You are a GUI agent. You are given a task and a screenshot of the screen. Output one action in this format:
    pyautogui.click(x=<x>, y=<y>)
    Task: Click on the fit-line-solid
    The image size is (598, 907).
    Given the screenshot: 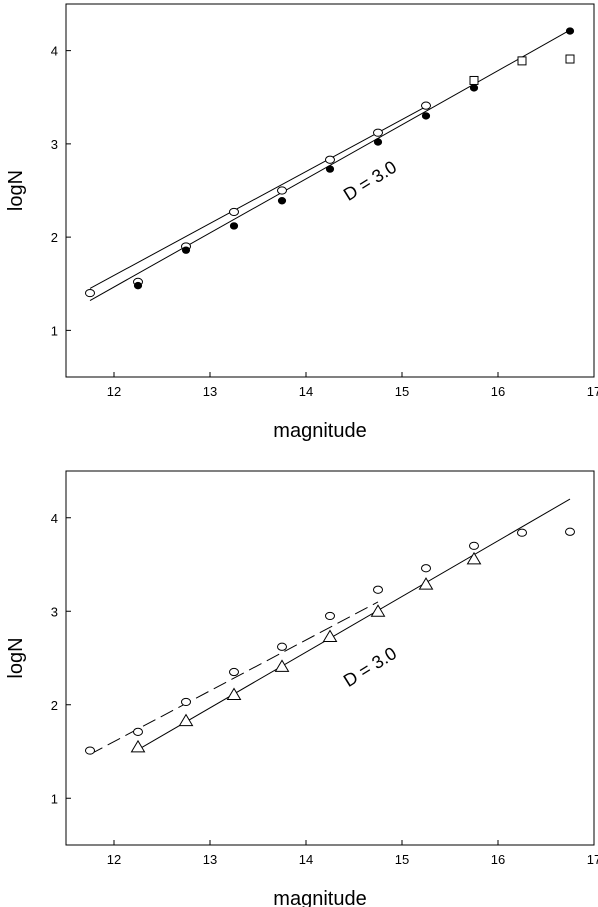 What is the action you would take?
    pyautogui.click(x=258, y=197)
    